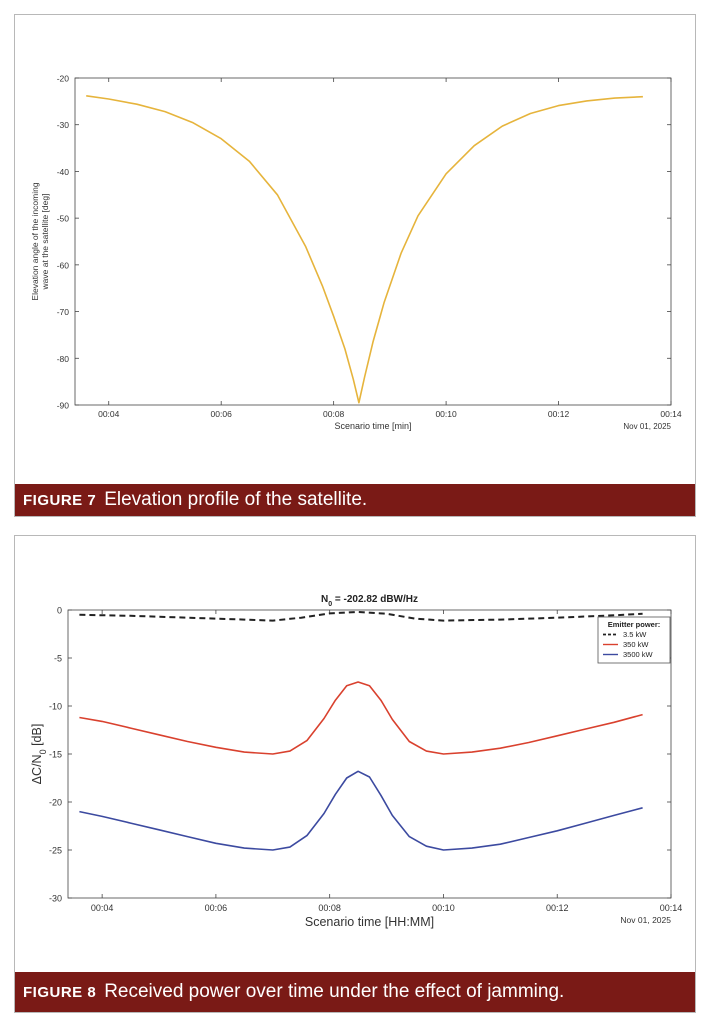 Image resolution: width=711 pixels, height=1024 pixels. What do you see at coordinates (634, 624) in the screenshot?
I see `legend-title: Emitter power:` at bounding box center [634, 624].